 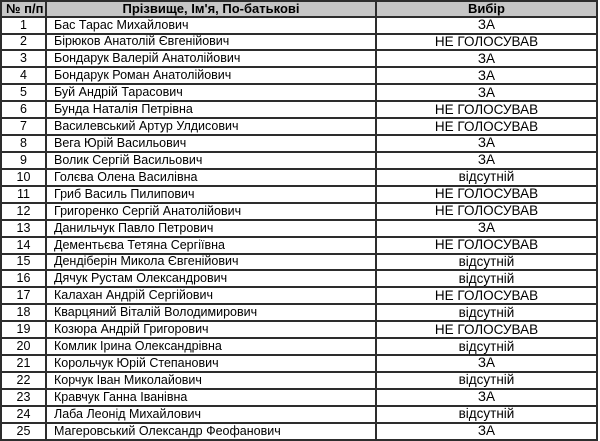 What do you see at coordinates (23, 160) in the screenshot?
I see `row-number-cell: 9` at bounding box center [23, 160].